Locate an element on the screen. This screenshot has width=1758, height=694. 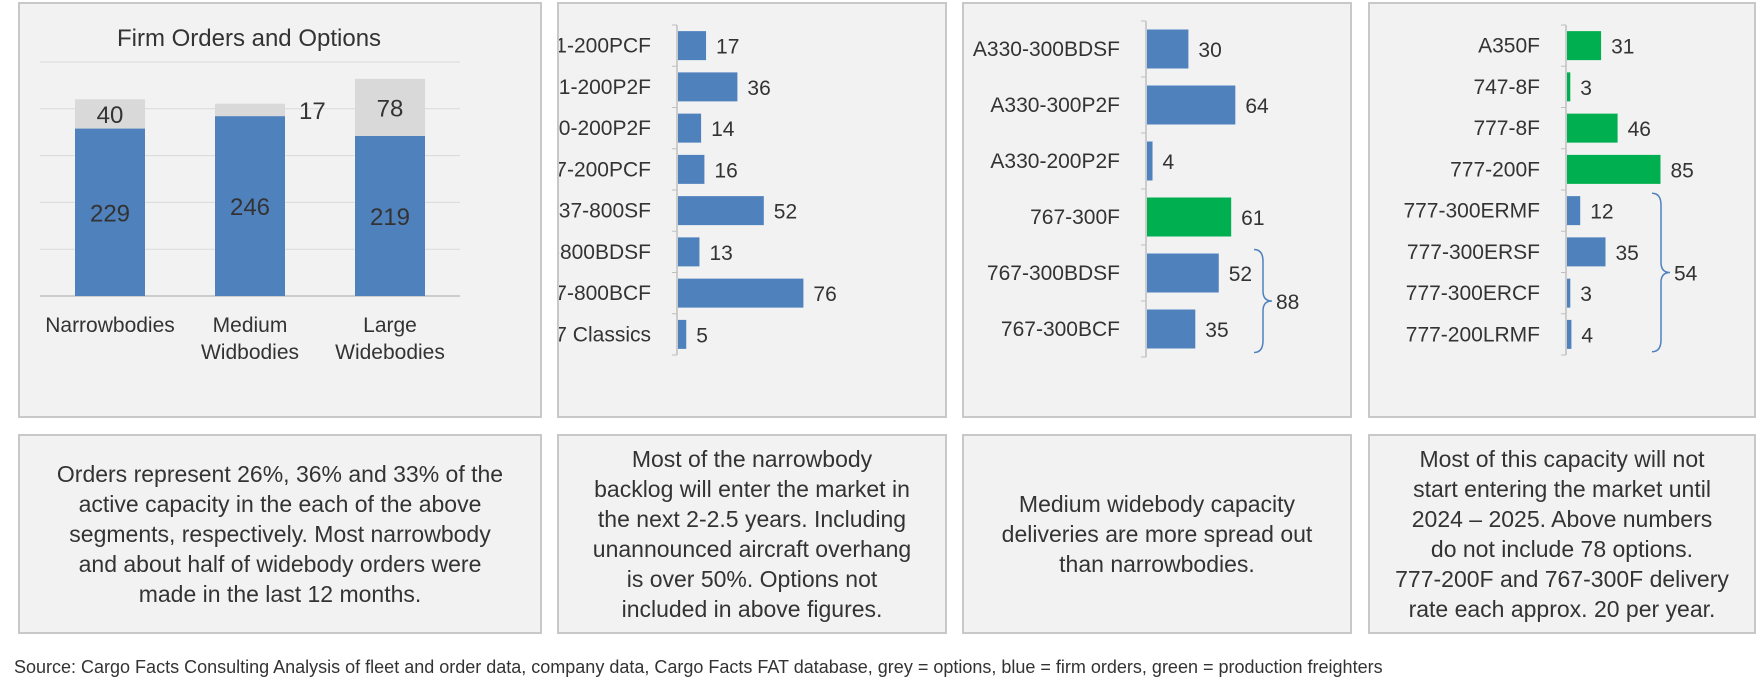
category-label: Widbodies is located at coordinates (250, 352).